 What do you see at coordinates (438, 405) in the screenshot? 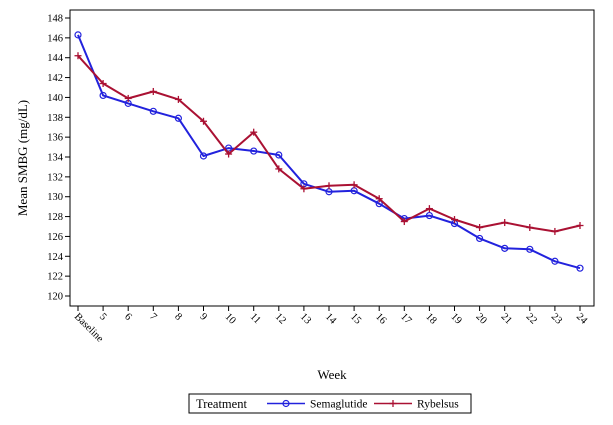
I see `legend-label: Rybelsus` at bounding box center [438, 405].